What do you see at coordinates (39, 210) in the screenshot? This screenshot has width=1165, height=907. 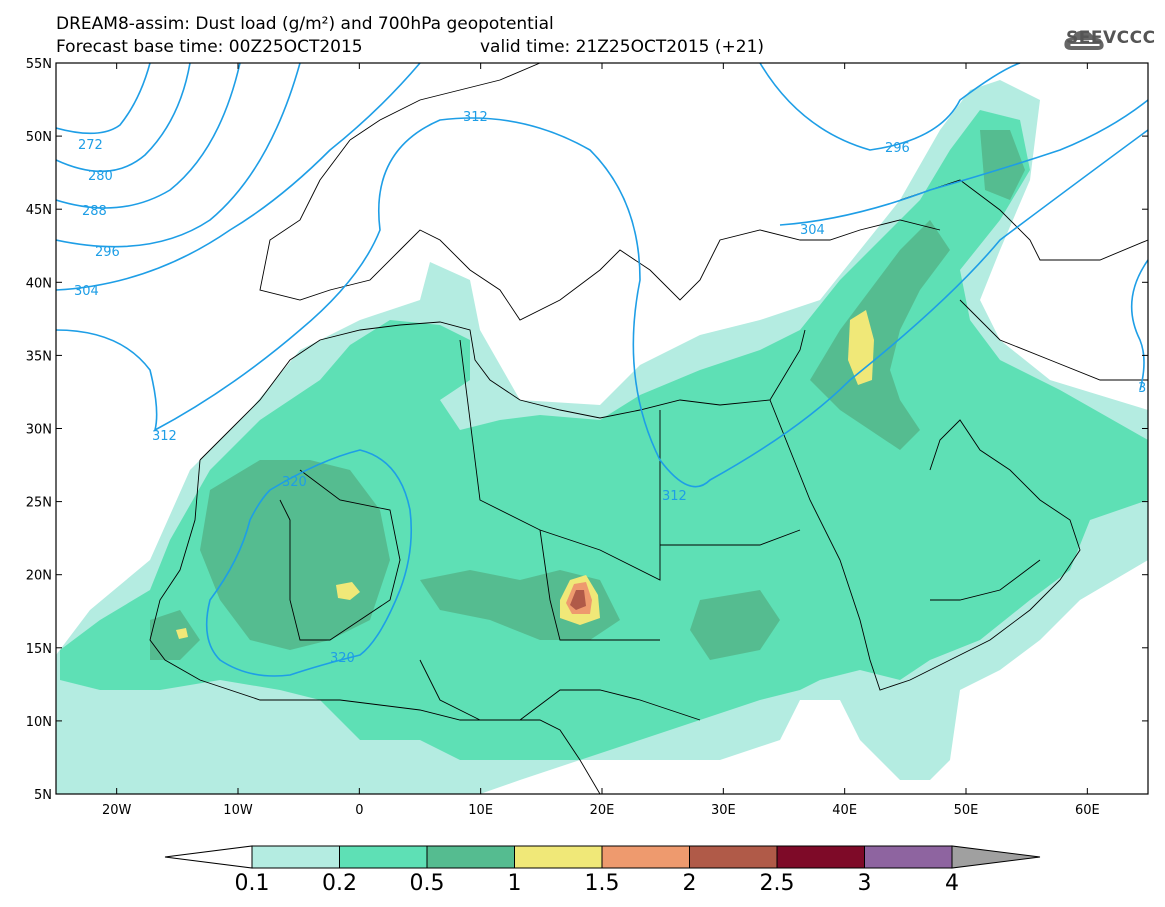 I see `lat-label: 45N` at bounding box center [39, 210].